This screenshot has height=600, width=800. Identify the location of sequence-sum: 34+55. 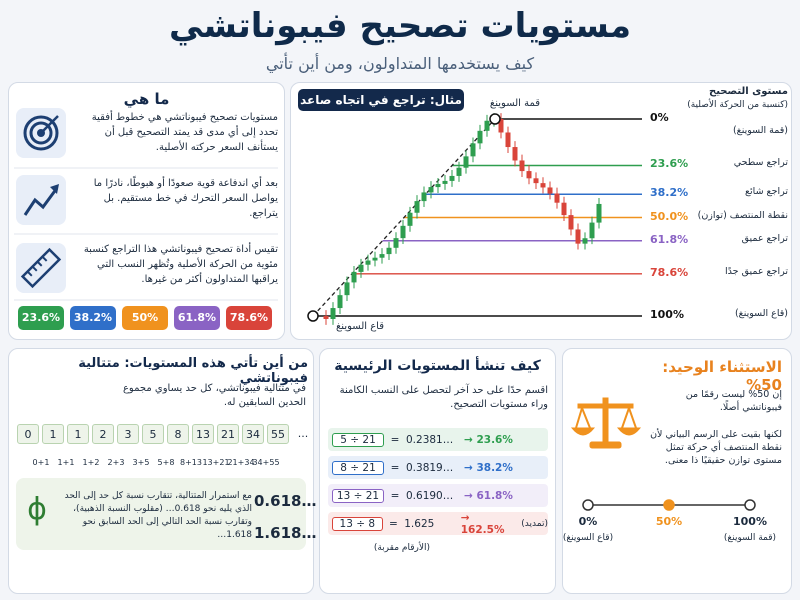
(266, 462).